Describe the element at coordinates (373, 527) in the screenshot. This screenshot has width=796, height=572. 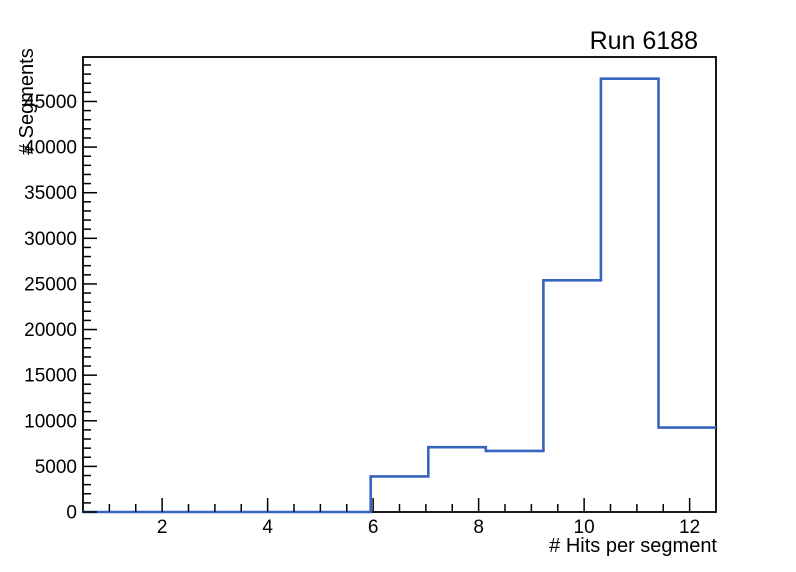
I see `x-tick-label: 6` at that location.